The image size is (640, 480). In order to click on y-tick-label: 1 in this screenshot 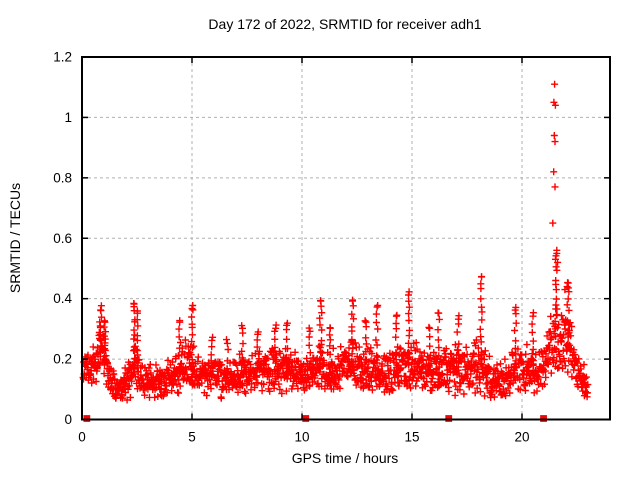, I will do `click(68, 117)`.